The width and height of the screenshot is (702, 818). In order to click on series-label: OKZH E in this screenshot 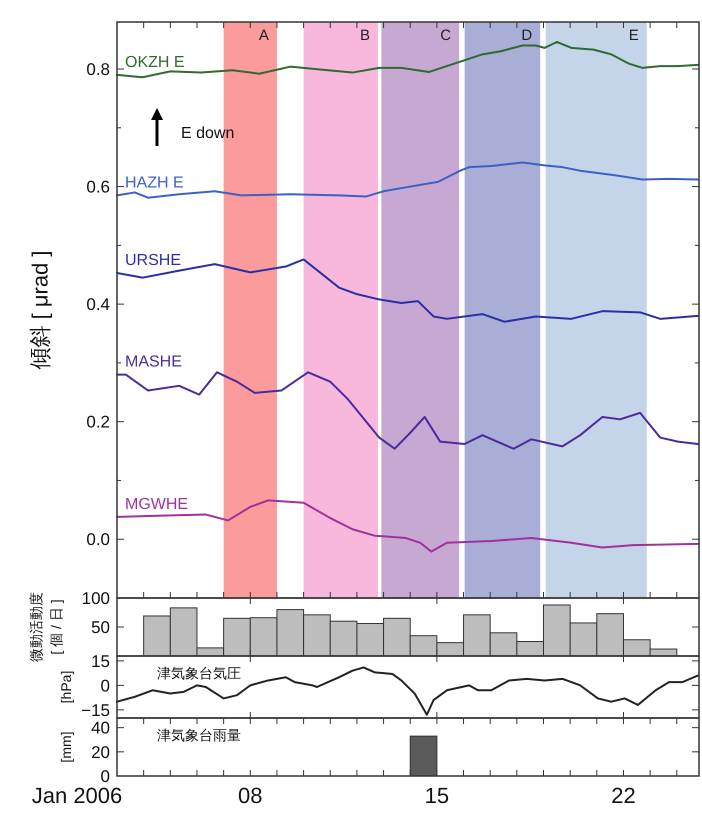, I will do `click(155, 62)`.